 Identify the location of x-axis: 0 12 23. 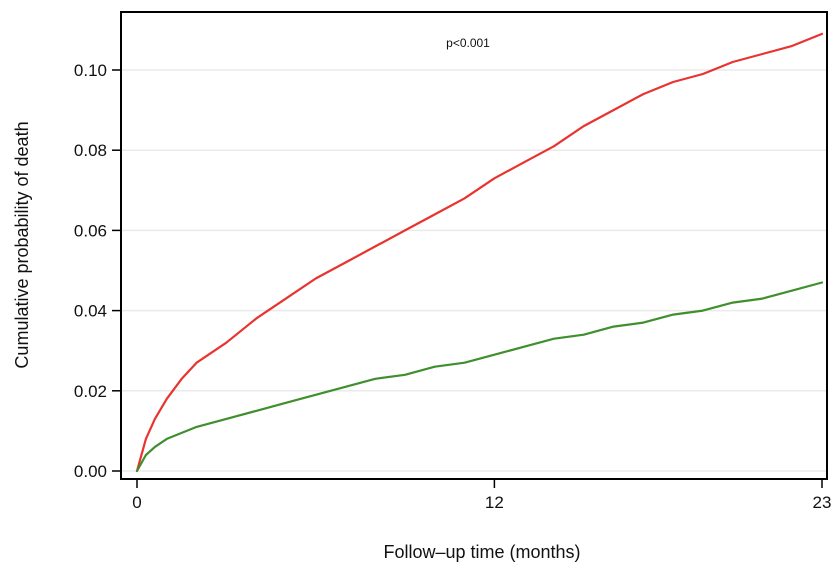
(481, 495).